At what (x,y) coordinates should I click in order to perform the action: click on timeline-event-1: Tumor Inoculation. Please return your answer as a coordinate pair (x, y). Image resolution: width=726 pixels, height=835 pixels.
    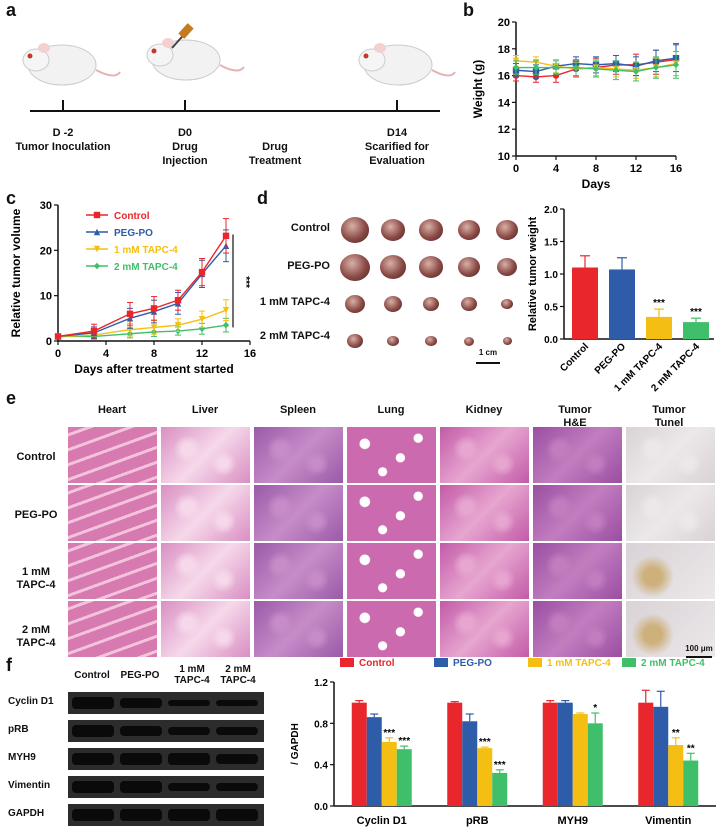
    Looking at the image, I should click on (63, 147).